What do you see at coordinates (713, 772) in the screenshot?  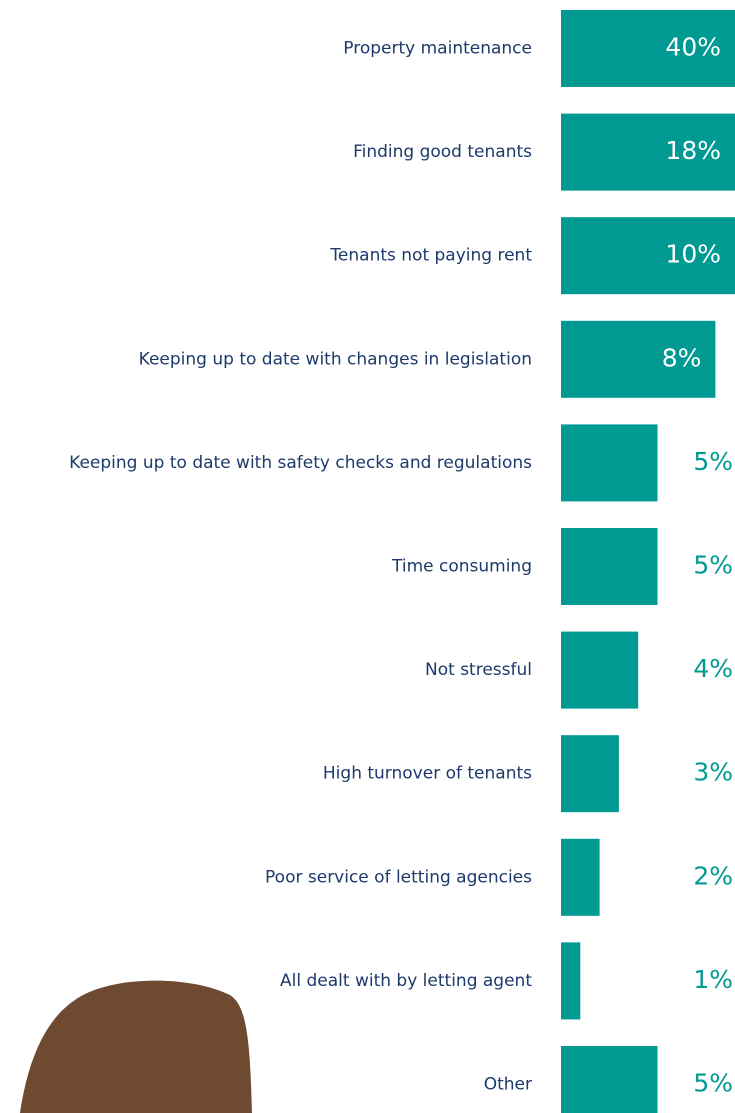 I see `value-label: 3%` at bounding box center [713, 772].